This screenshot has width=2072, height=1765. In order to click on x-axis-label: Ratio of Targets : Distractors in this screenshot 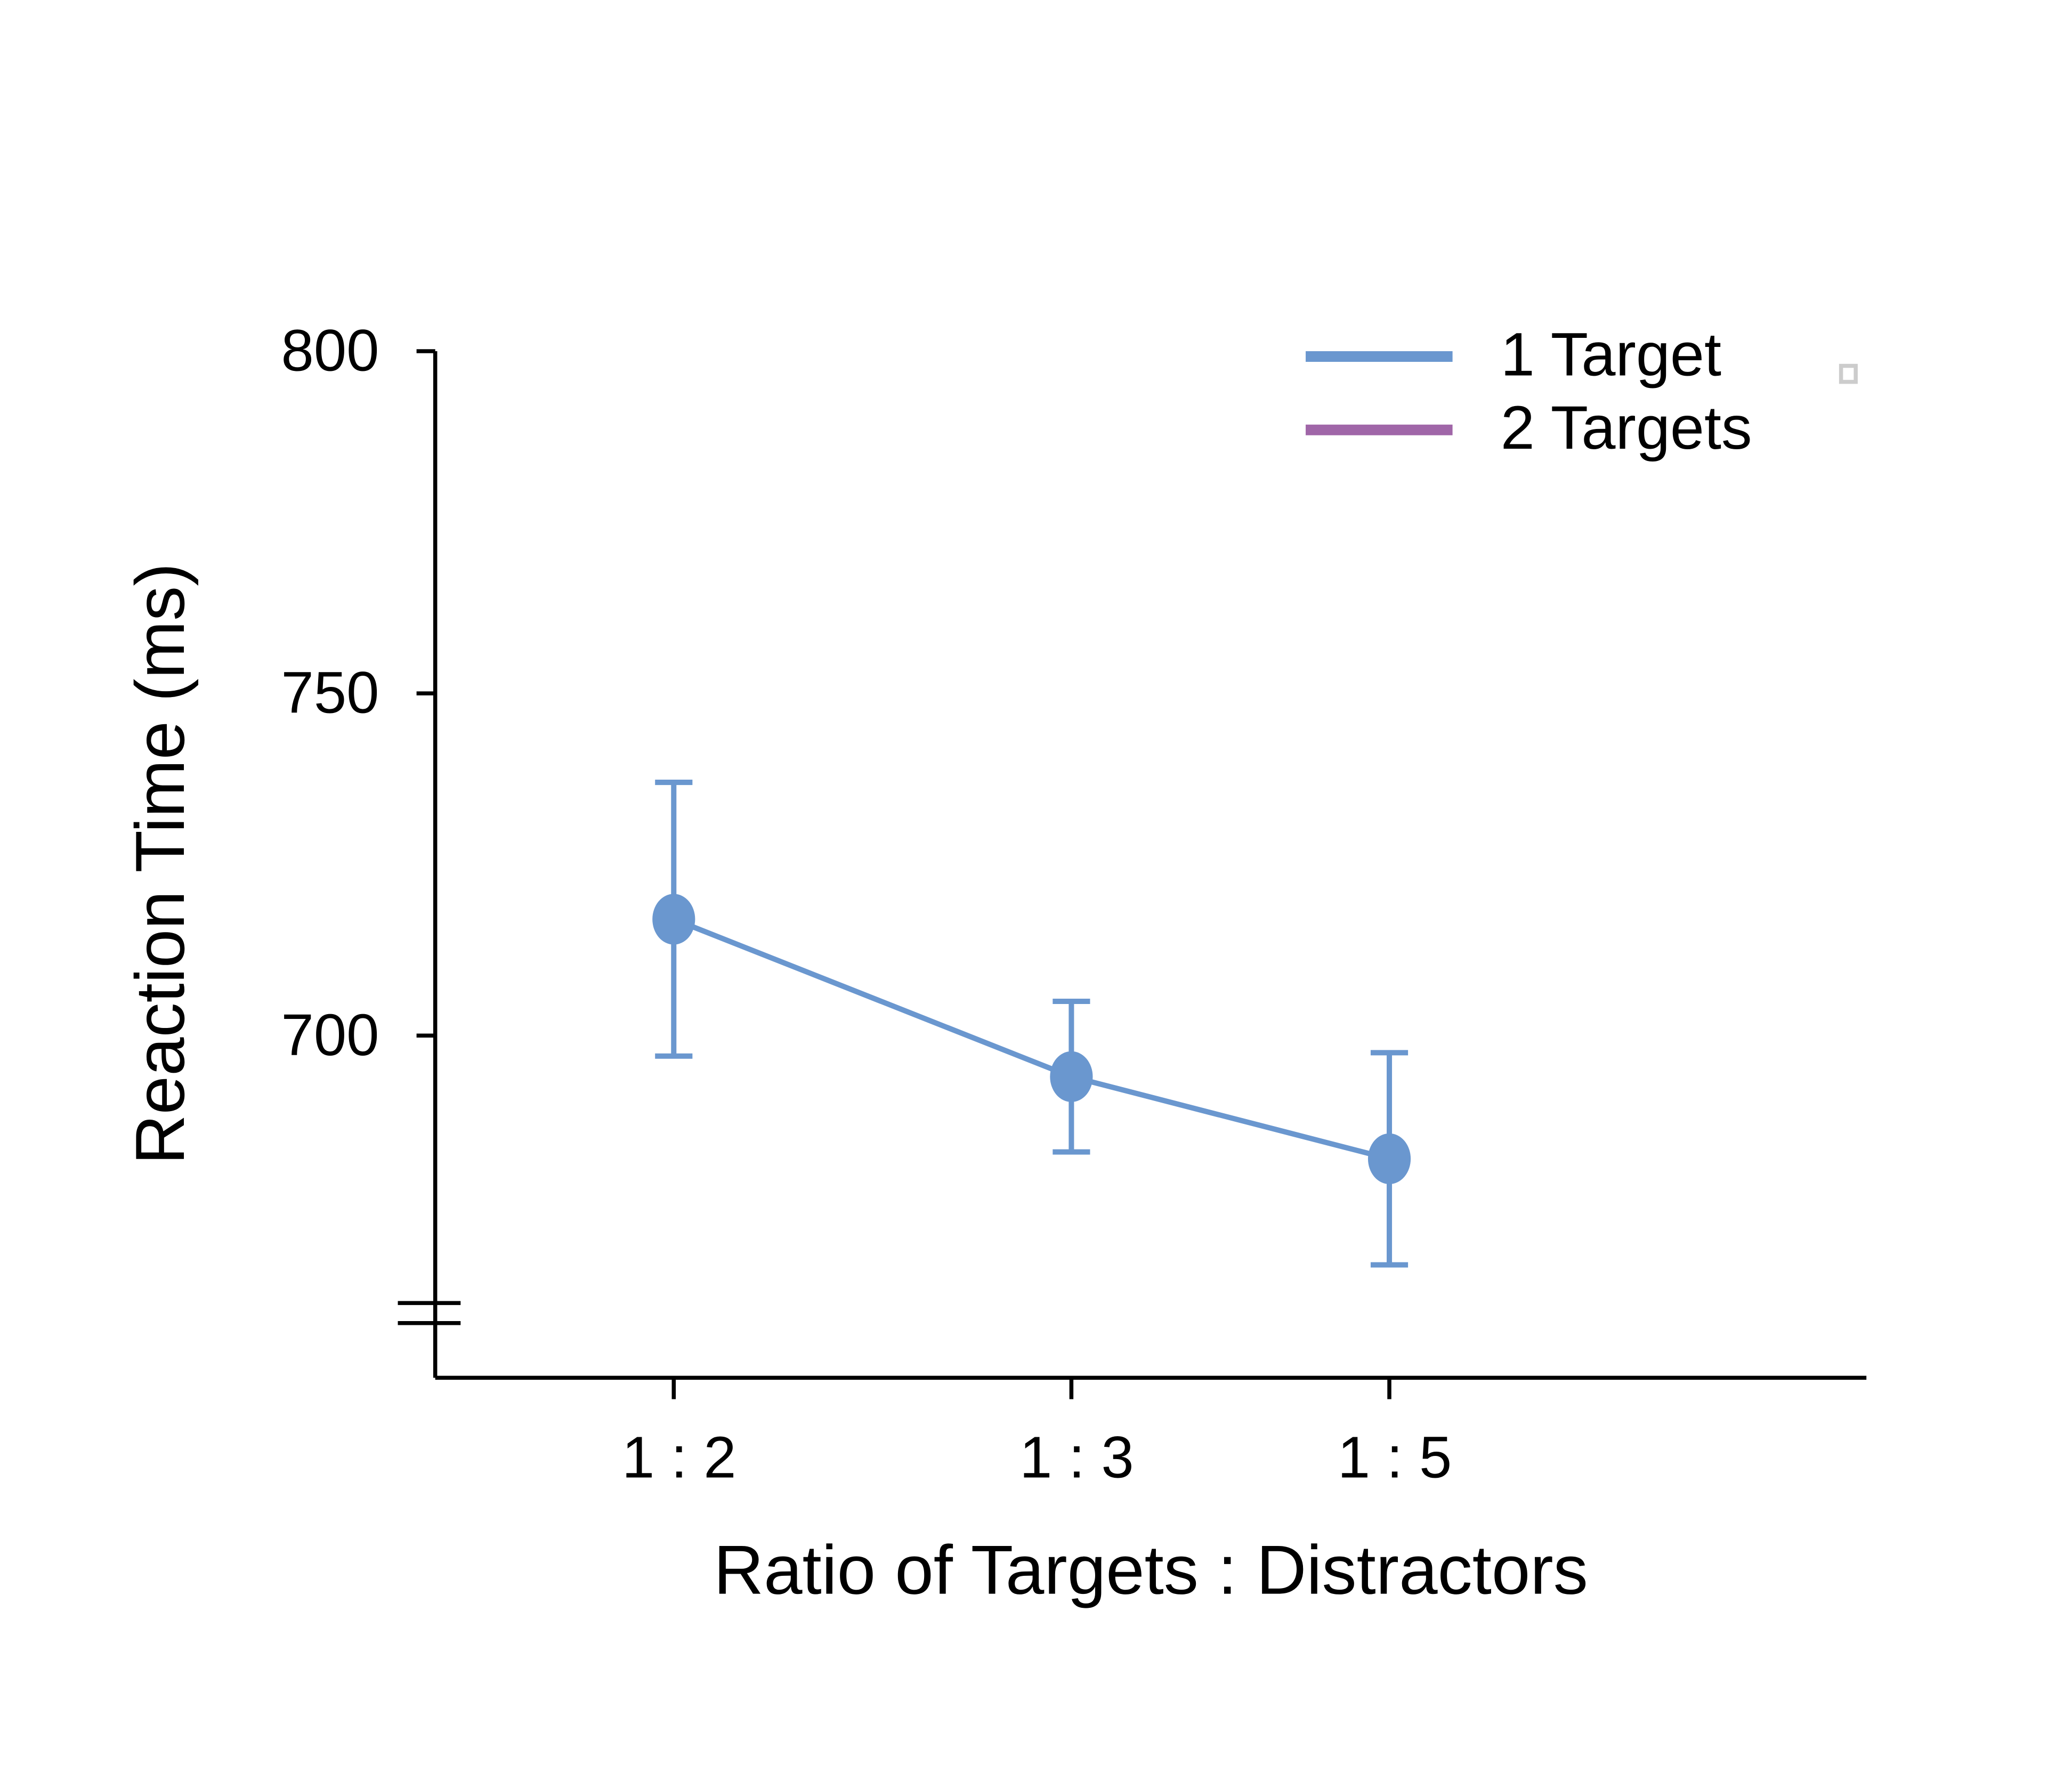, I will do `click(1151, 1570)`.